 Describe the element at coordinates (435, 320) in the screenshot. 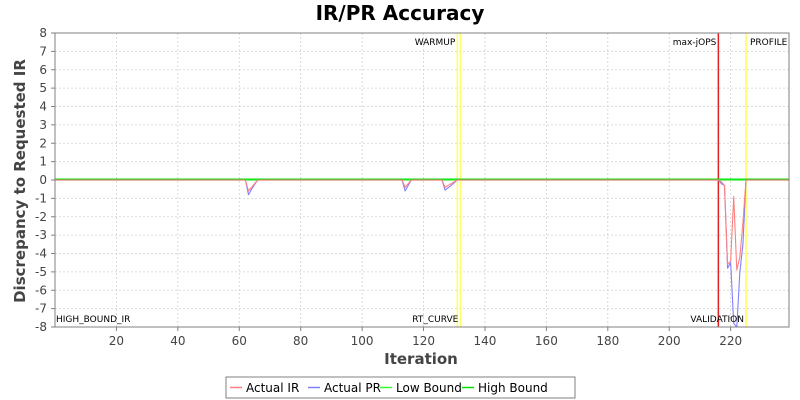

I see `marker-label: RT_CURVE` at that location.